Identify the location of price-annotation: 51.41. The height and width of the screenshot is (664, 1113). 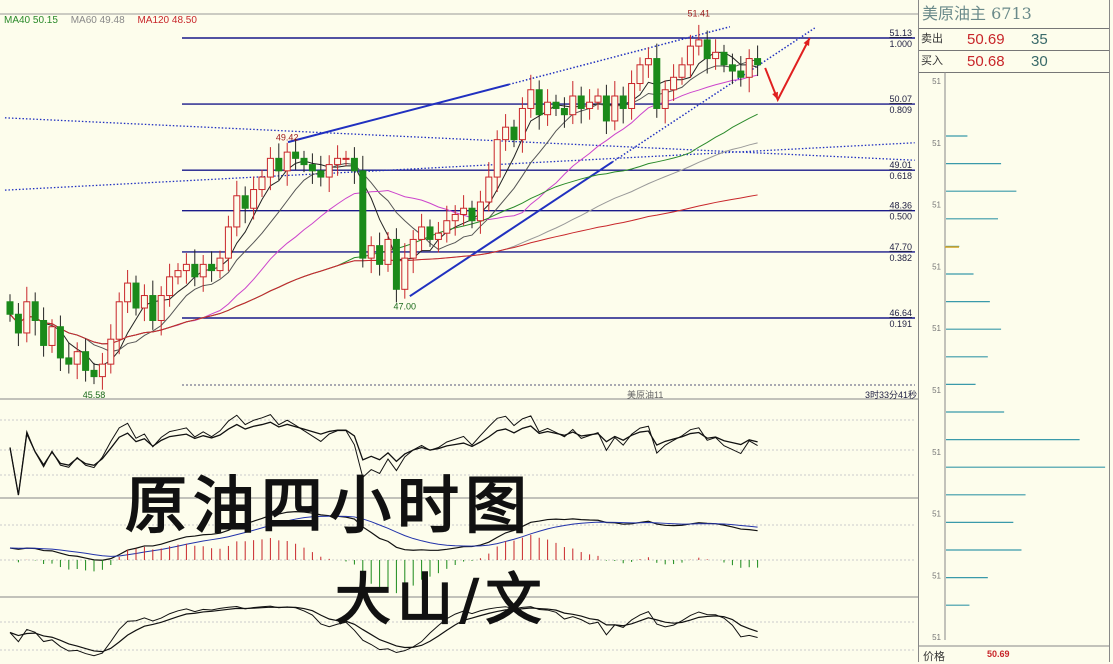
(699, 14).